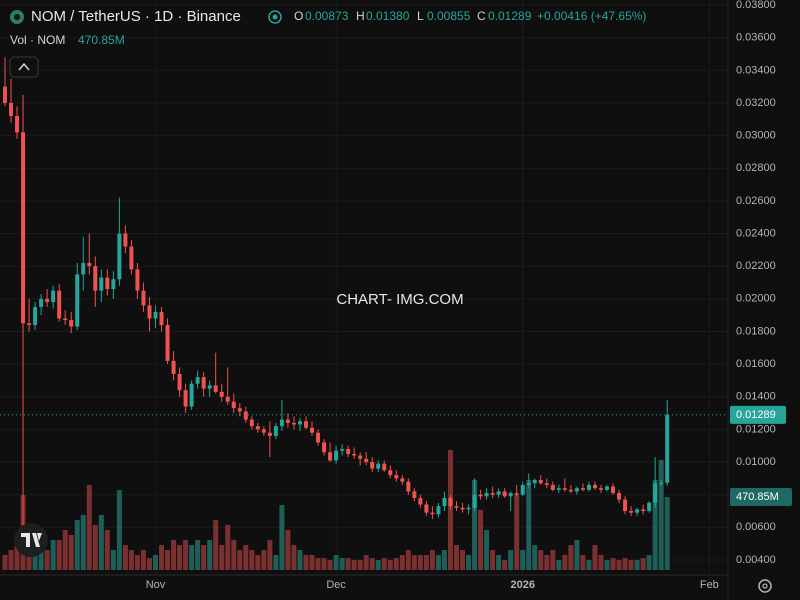  Describe the element at coordinates (756, 331) in the screenshot. I see `y-tick-label: 0.01800` at that location.